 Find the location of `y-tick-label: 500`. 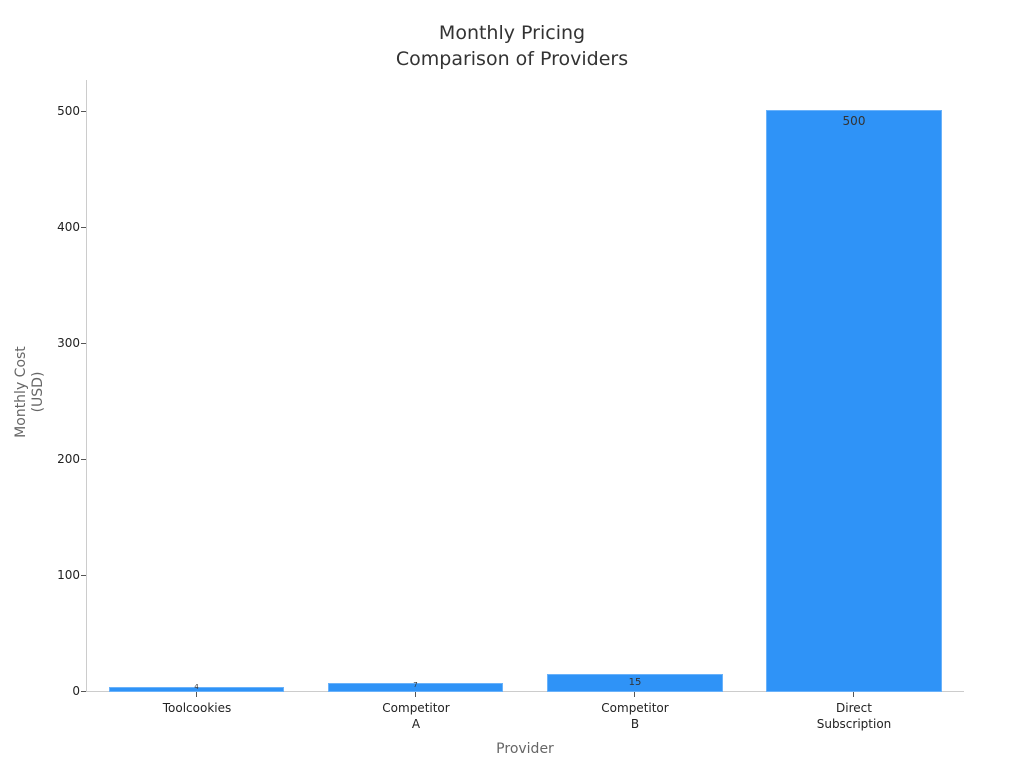

y-tick-label: 500 is located at coordinates (68, 111).